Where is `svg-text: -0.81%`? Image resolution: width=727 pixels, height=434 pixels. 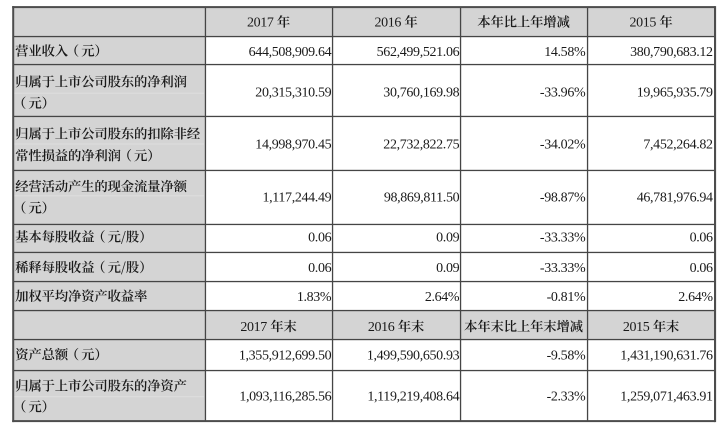
svg-text: -0.81% is located at coordinates (566, 297).